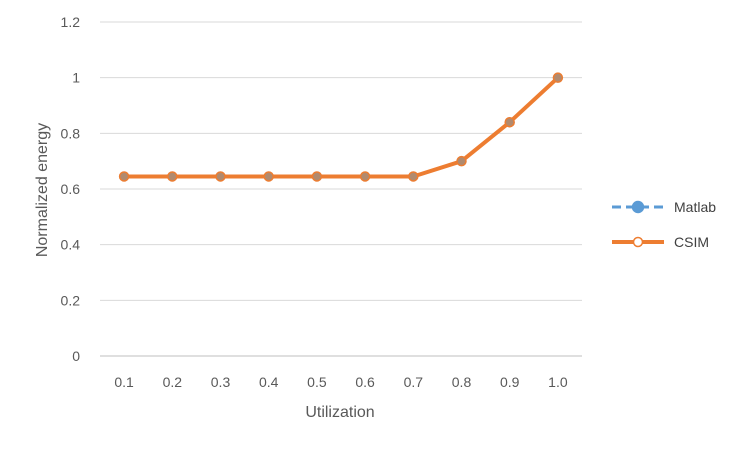 This screenshot has height=449, width=750. Describe the element at coordinates (339, 412) in the screenshot. I see `x-axis-title: Utilization` at that location.